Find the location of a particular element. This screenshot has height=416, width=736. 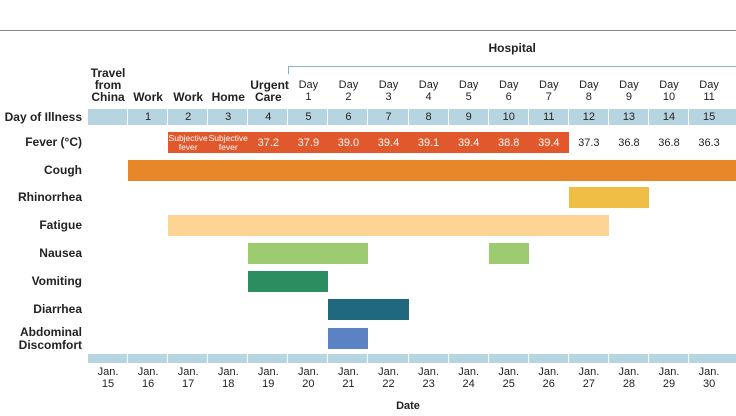

row-label: Fever (°C) is located at coordinates (53, 142).